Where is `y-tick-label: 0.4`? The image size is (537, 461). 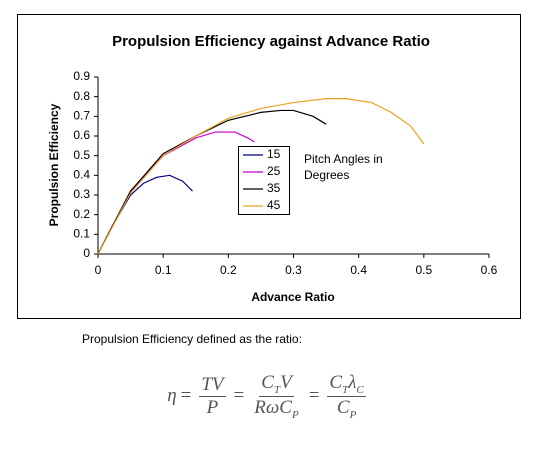 y-tick-label: 0.4 is located at coordinates (81, 175).